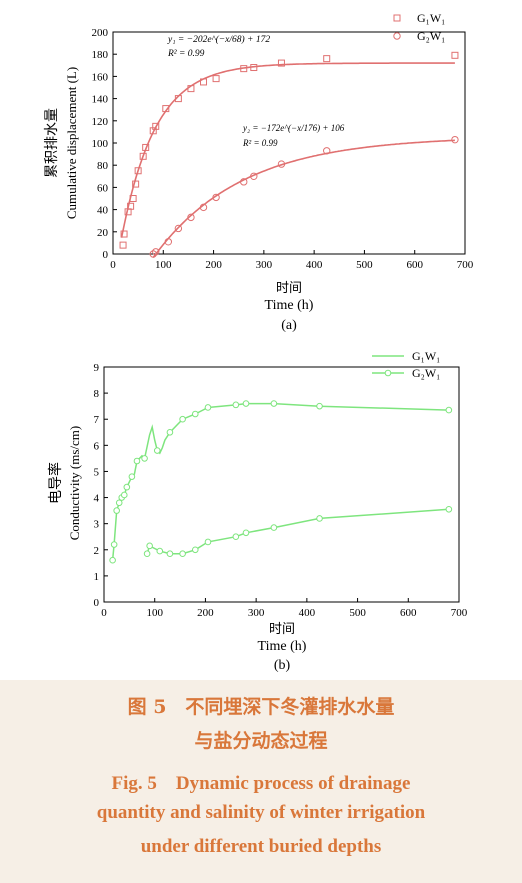 The width and height of the screenshot is (522, 883). What do you see at coordinates (388, 373) in the screenshot?
I see `legend-marker-g2w1-b` at bounding box center [388, 373].